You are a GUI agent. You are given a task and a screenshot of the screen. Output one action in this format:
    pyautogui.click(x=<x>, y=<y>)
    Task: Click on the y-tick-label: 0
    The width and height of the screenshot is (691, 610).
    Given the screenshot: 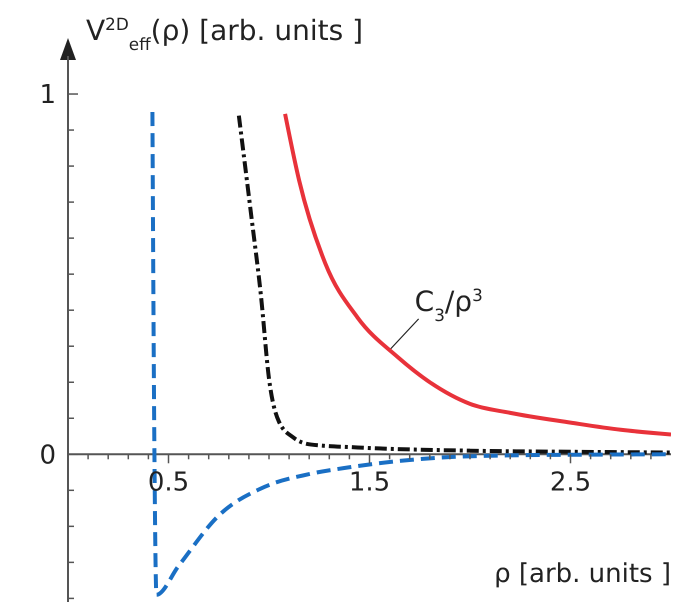 What is the action you would take?
    pyautogui.click(x=47, y=455)
    